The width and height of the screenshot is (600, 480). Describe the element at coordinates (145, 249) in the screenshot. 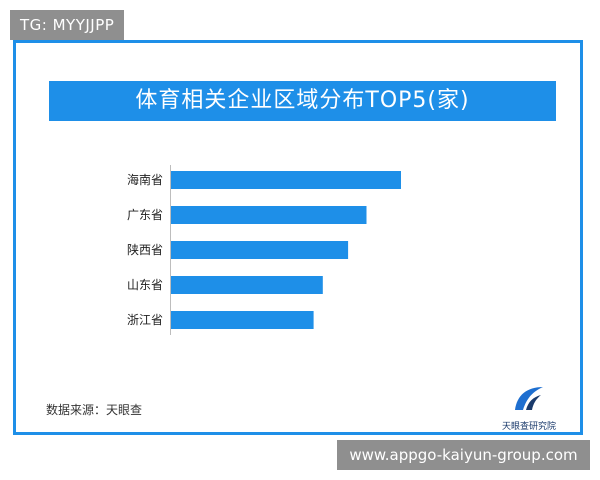

I see `category-label-2: 陕西省` at that location.